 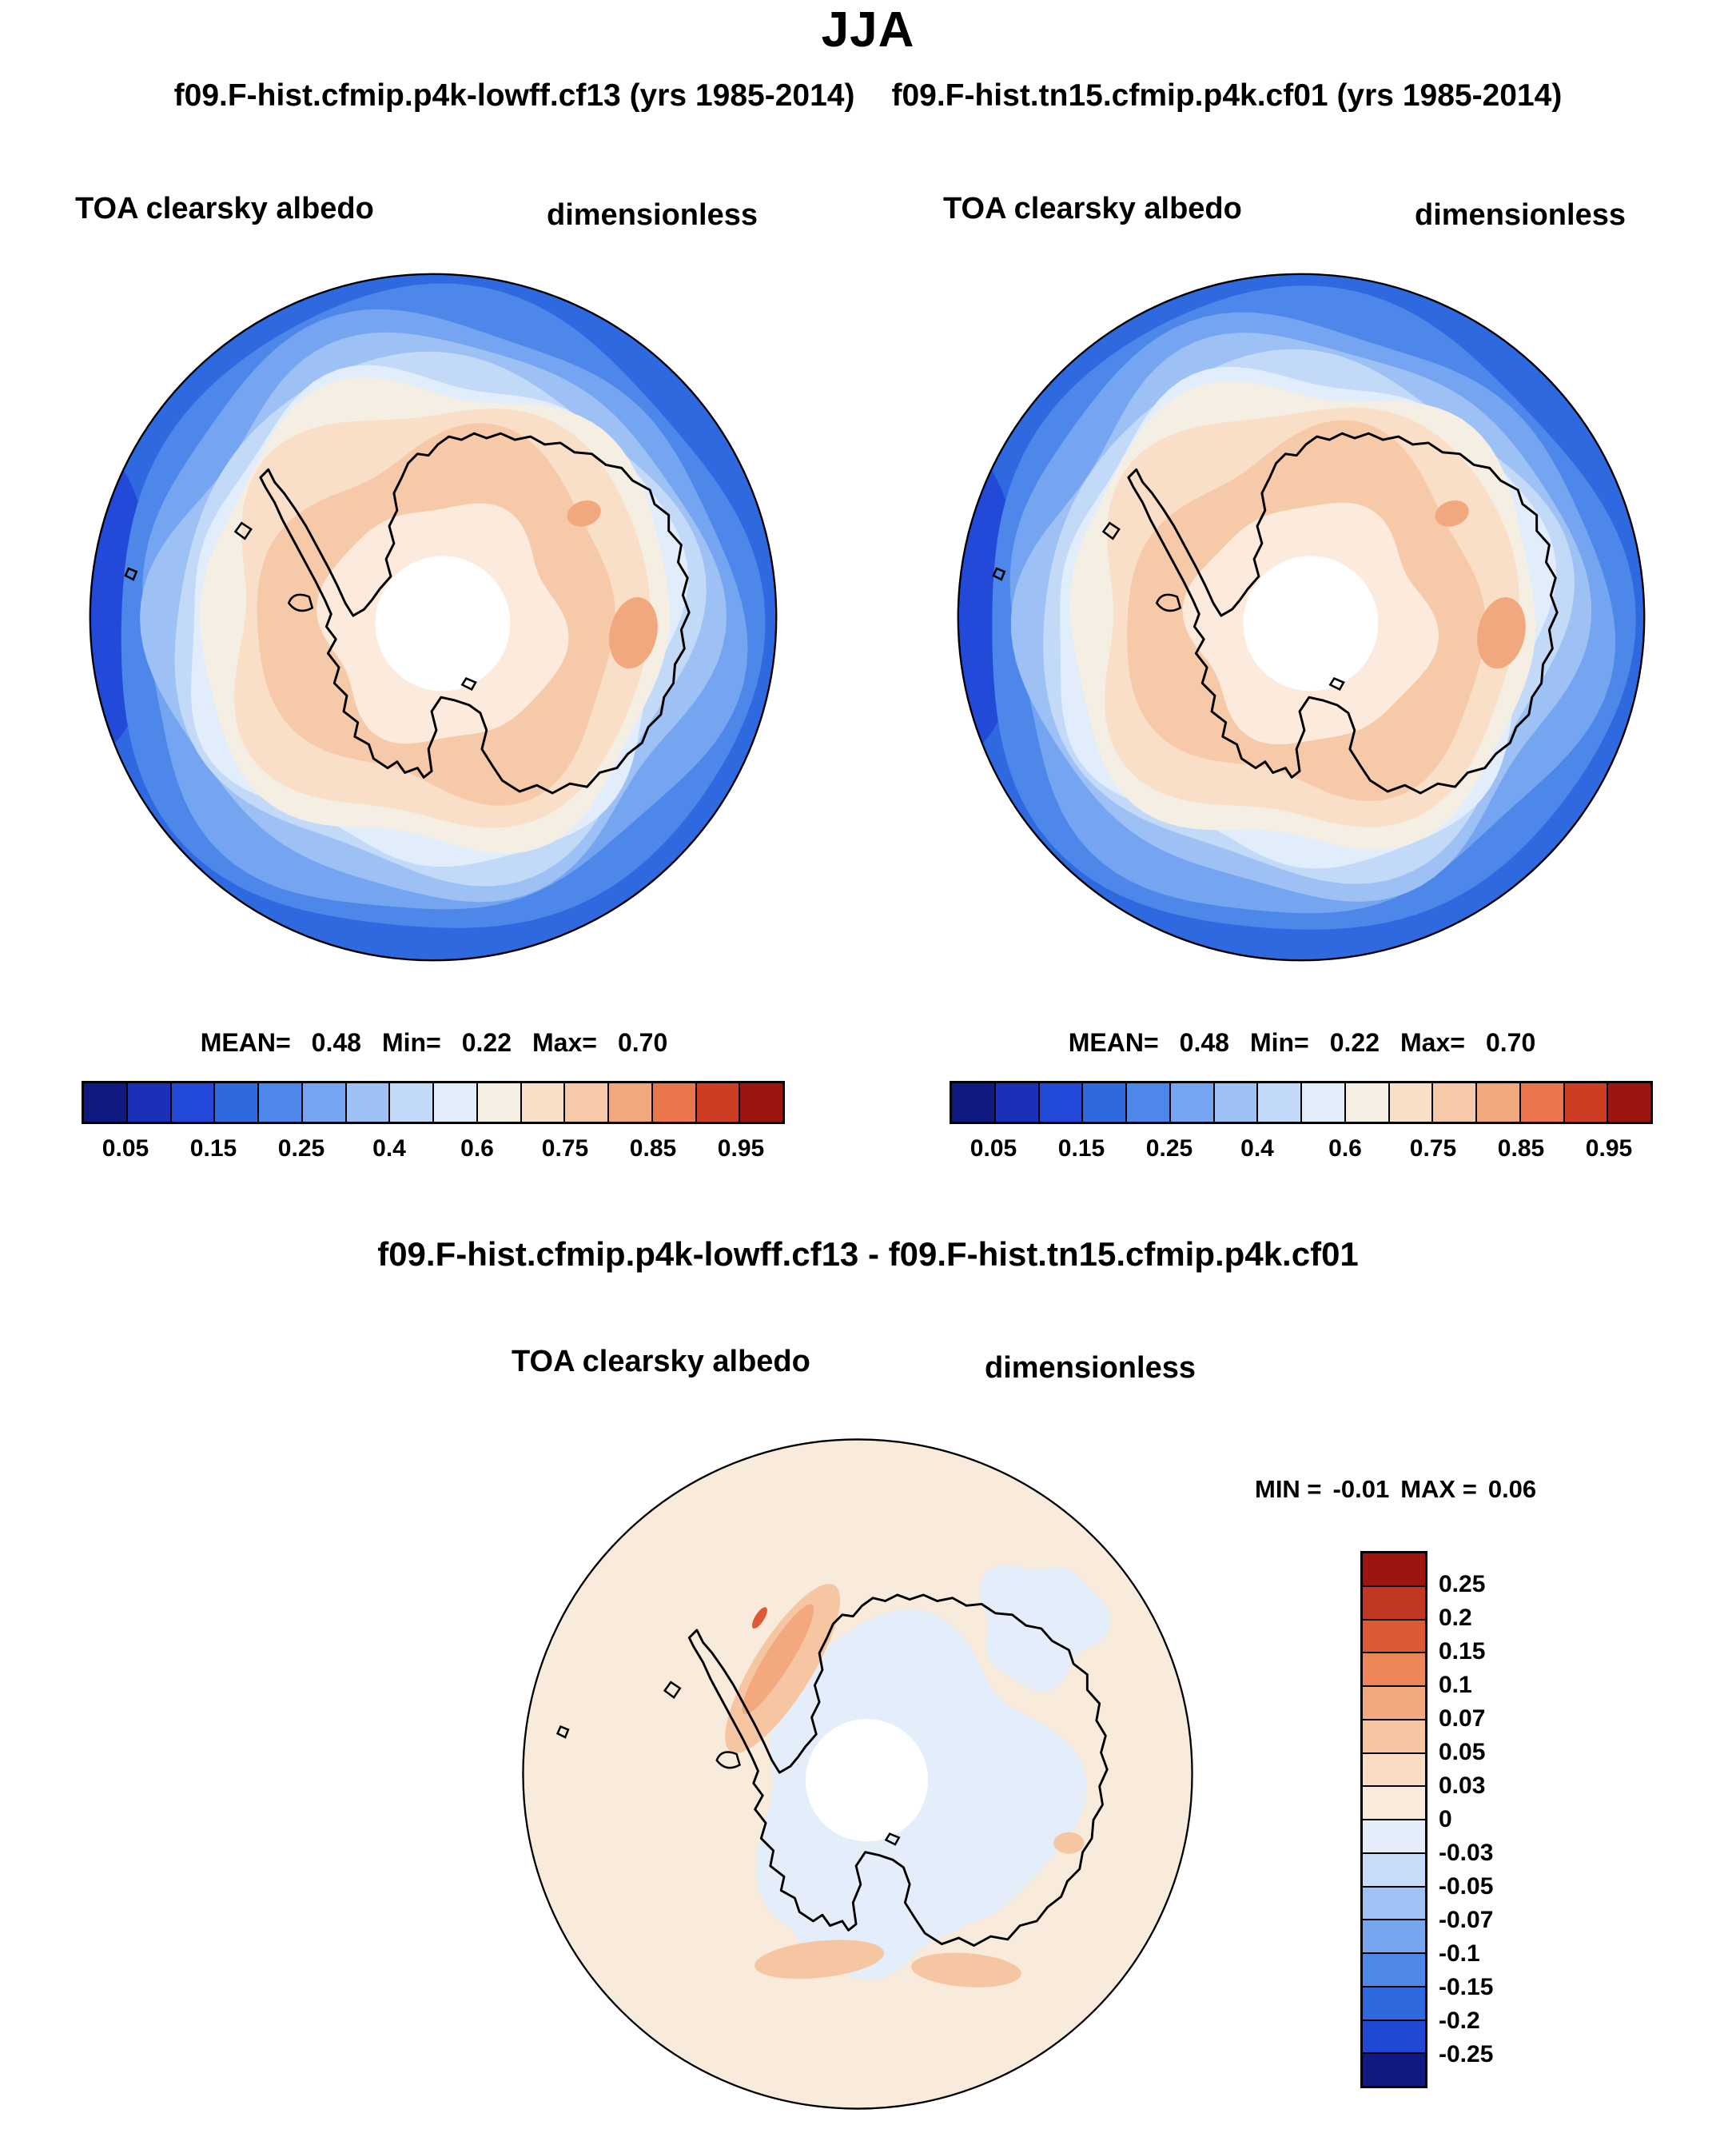 What do you see at coordinates (1462, 1785) in the screenshot?
I see `colorbar-tick-label: 0.03` at bounding box center [1462, 1785].